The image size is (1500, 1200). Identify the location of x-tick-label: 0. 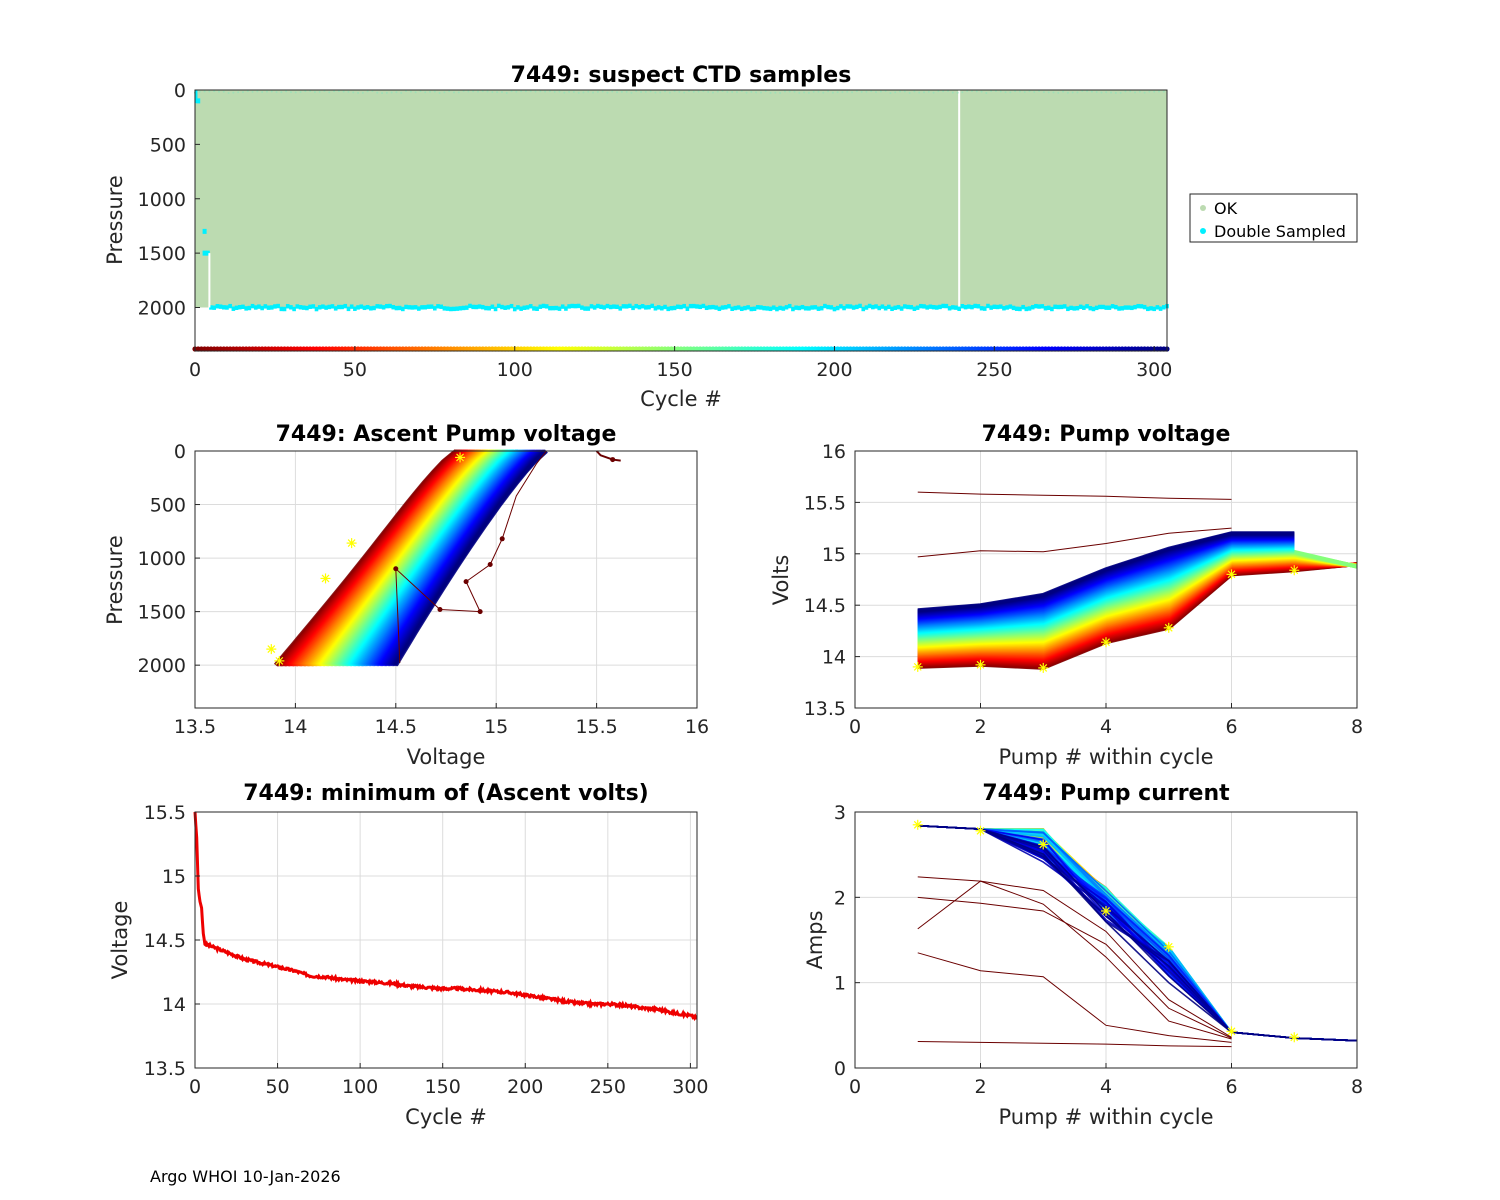
(195, 370).